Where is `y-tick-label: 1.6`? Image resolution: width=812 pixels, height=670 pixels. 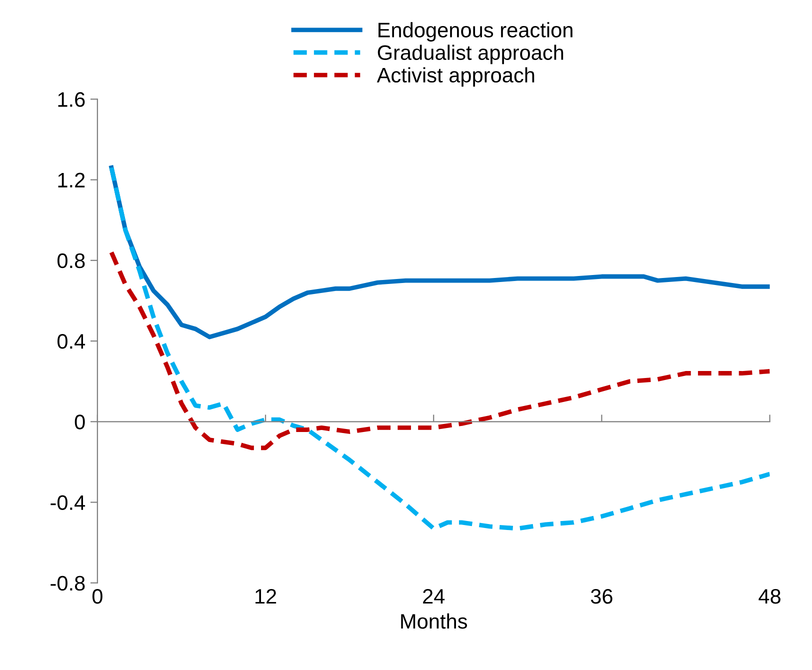 y-tick-label: 1.6 is located at coordinates (71, 99).